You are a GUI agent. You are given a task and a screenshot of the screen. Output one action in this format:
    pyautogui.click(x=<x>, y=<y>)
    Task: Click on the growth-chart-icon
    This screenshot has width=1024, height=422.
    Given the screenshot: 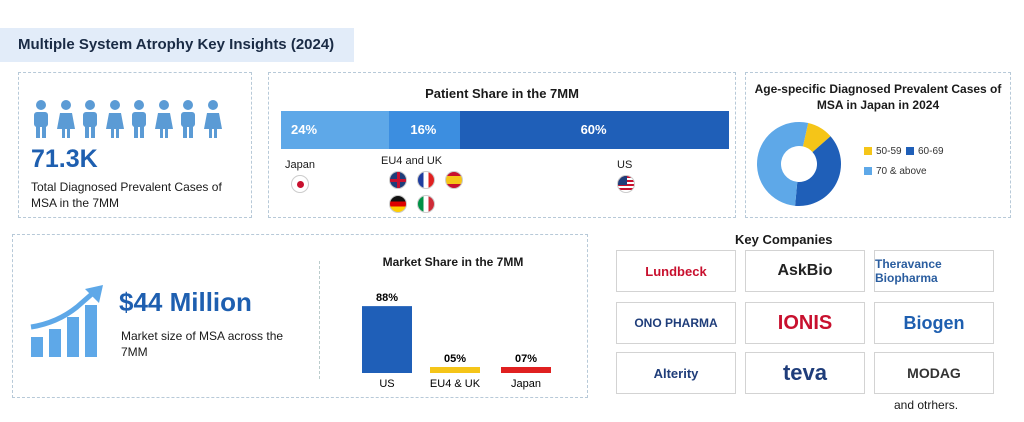 What is the action you would take?
    pyautogui.click(x=66, y=321)
    